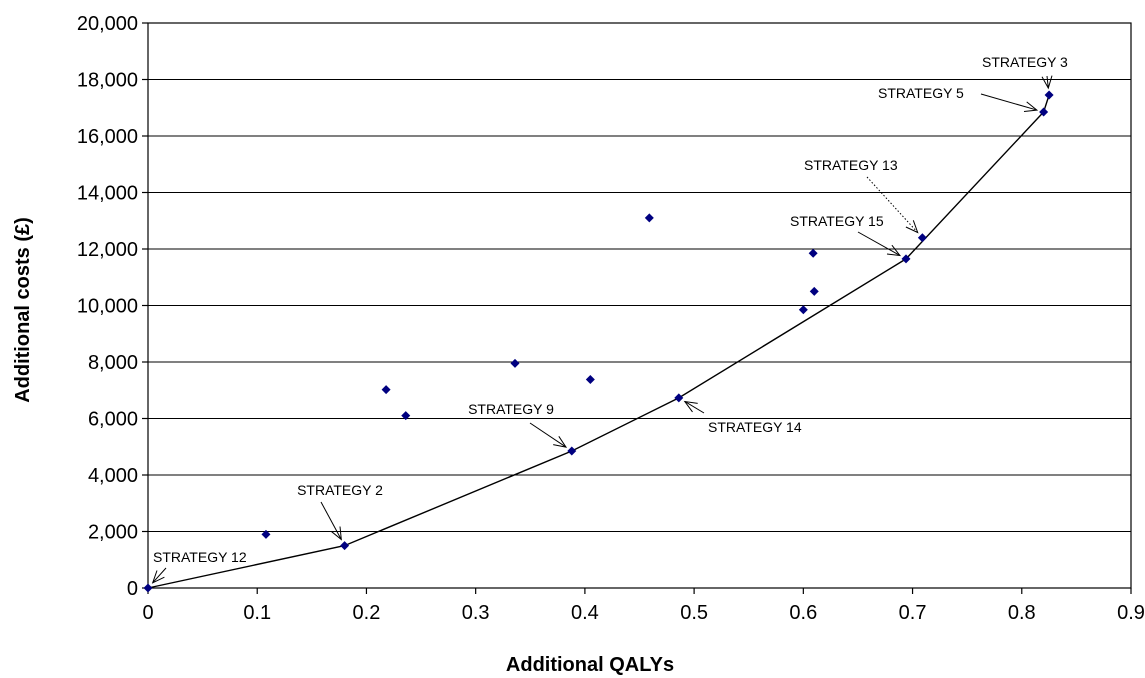  What do you see at coordinates (107, 24) in the screenshot?
I see `y-tick-label: 20,000` at bounding box center [107, 24].